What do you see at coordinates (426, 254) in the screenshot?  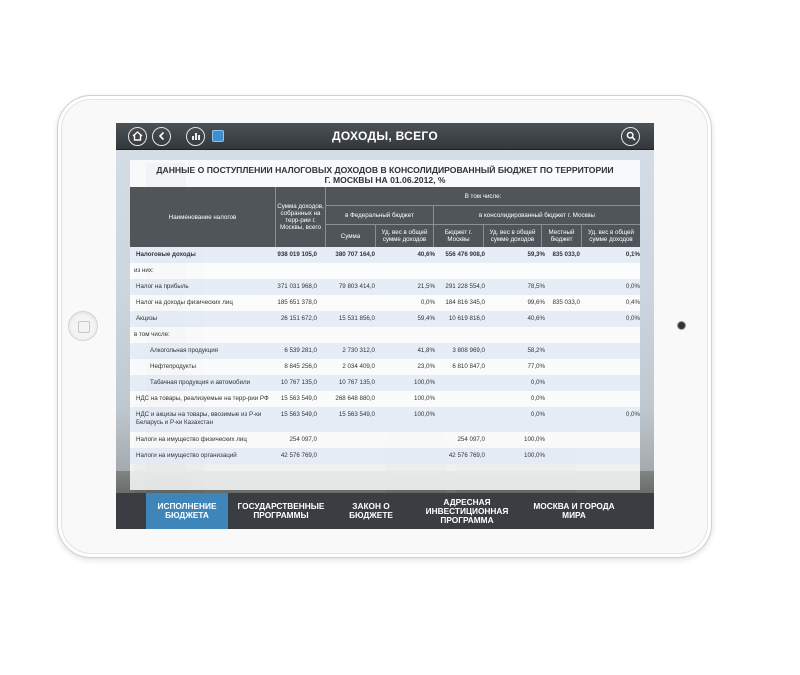 I see `cell-fed-share: 40,6%` at bounding box center [426, 254].